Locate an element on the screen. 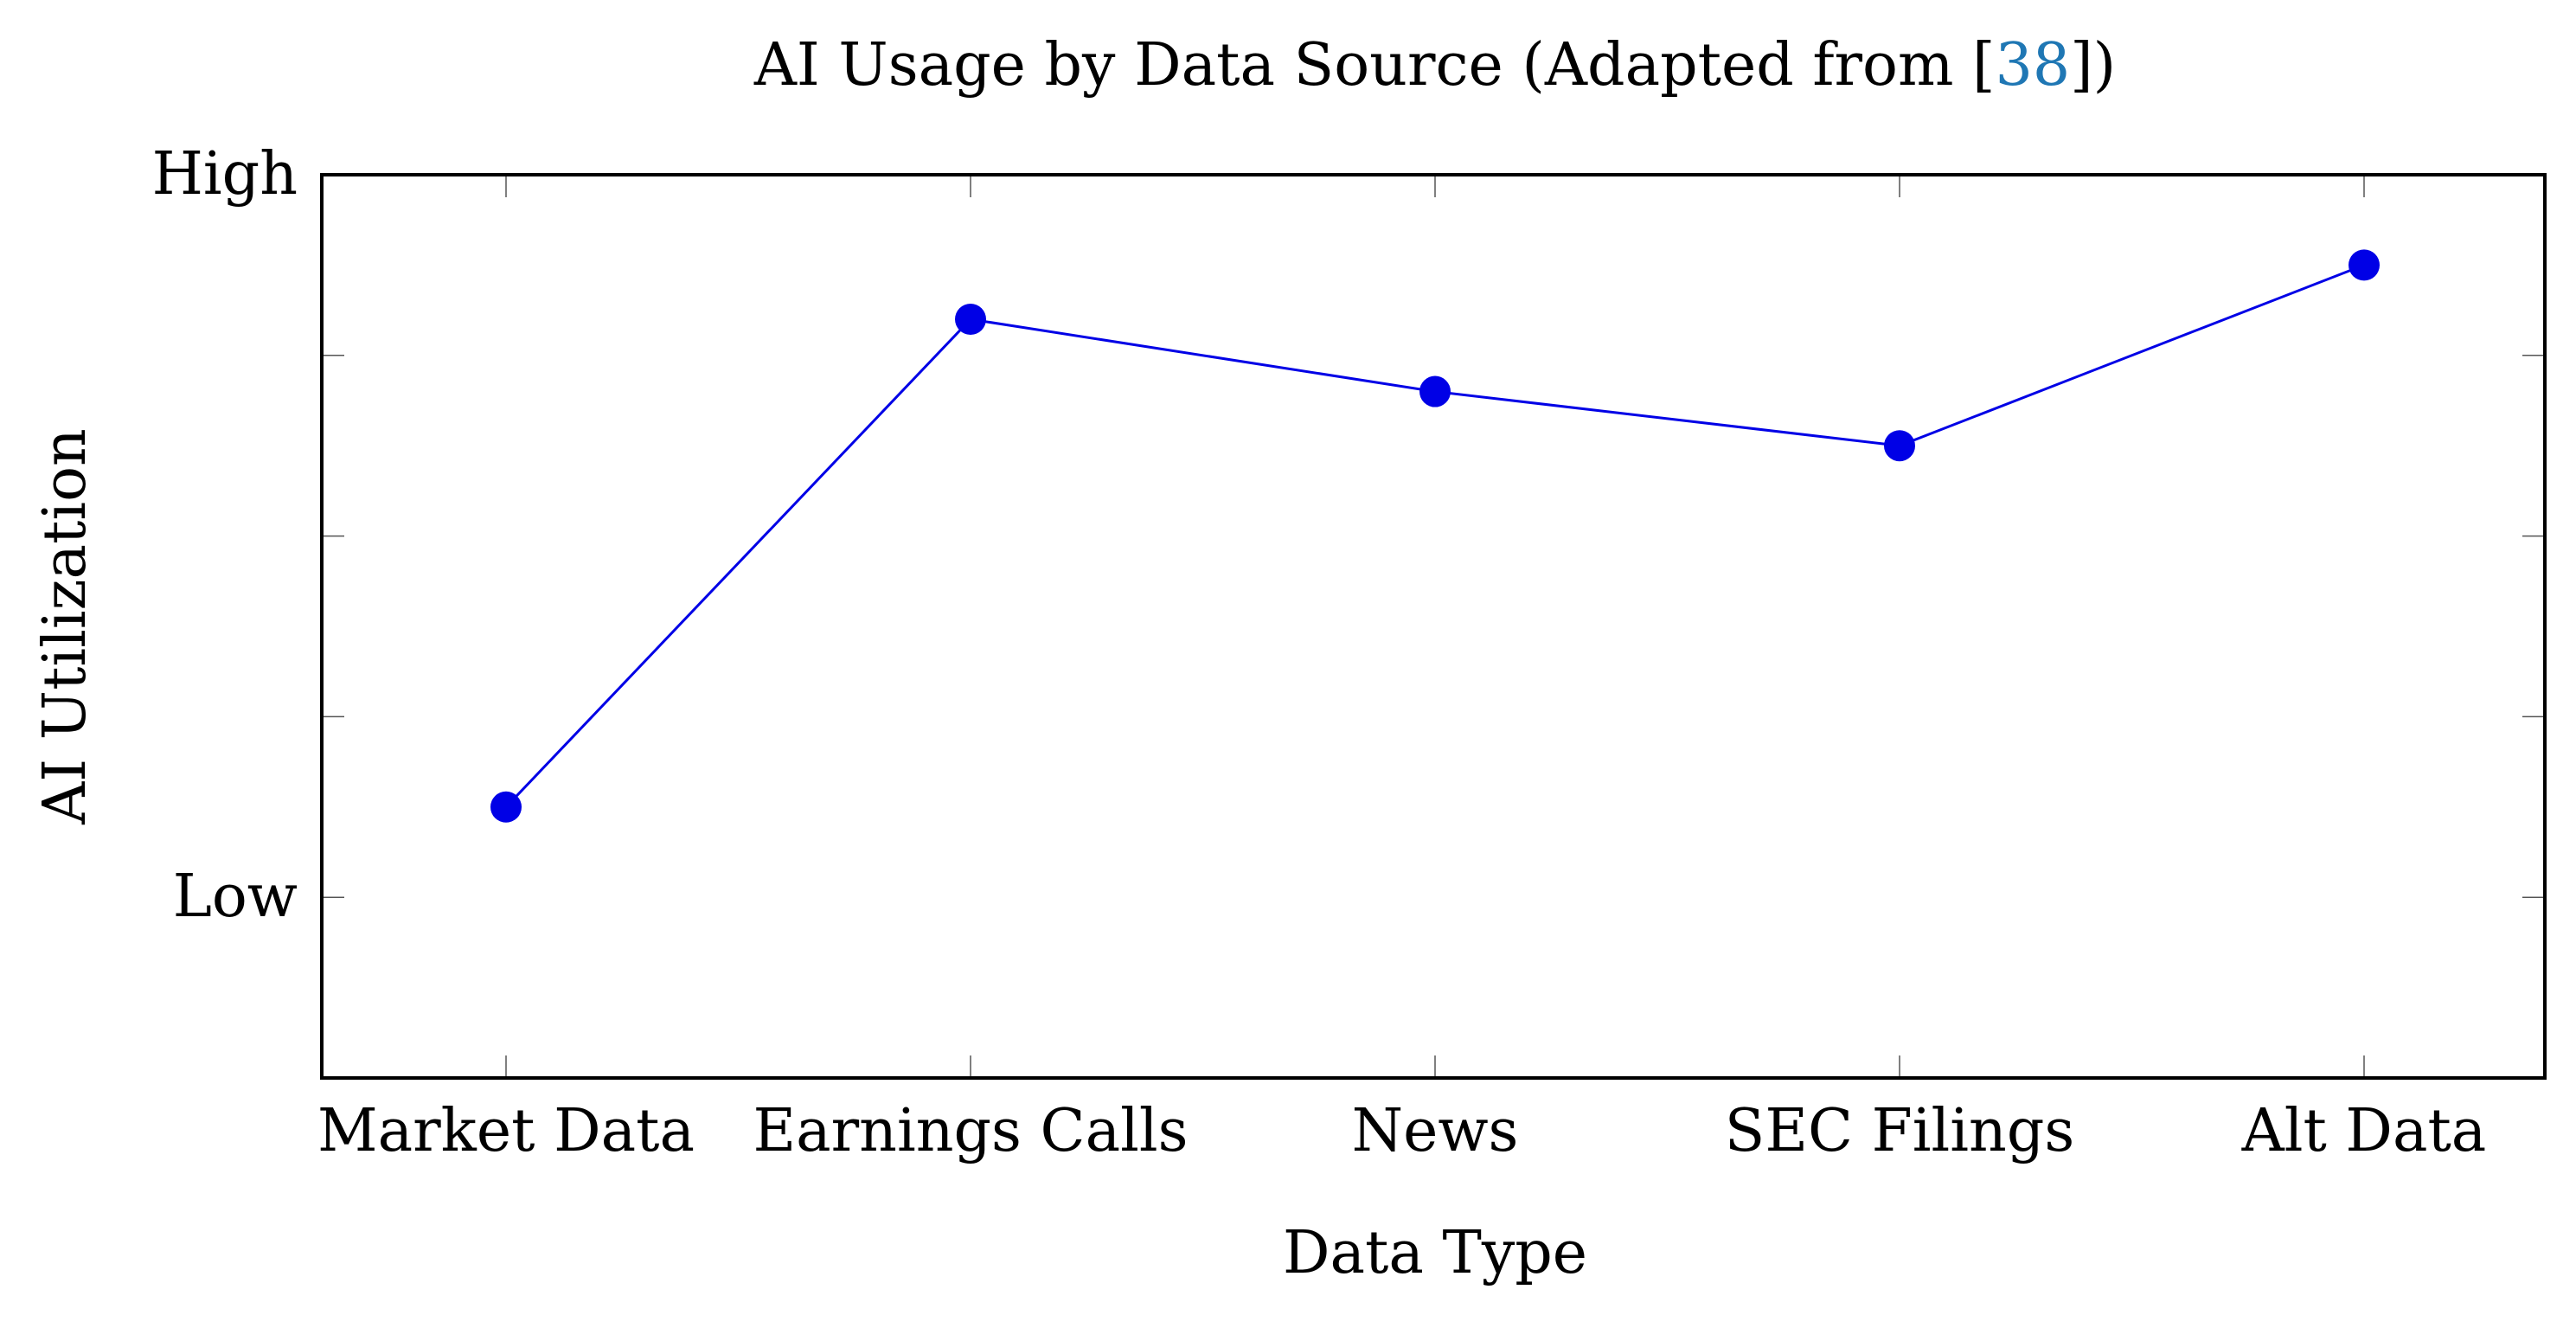 Image resolution: width=2576 pixels, height=1328 pixels. y-axis-label: AI Utilization is located at coordinates (65, 626).